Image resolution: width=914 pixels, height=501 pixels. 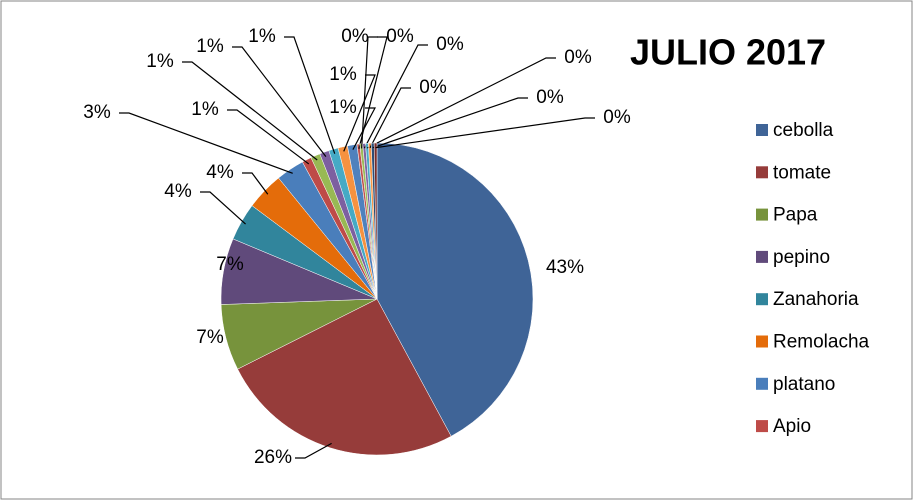 What do you see at coordinates (728, 52) in the screenshot?
I see `chart-title: JULIO 2017` at bounding box center [728, 52].